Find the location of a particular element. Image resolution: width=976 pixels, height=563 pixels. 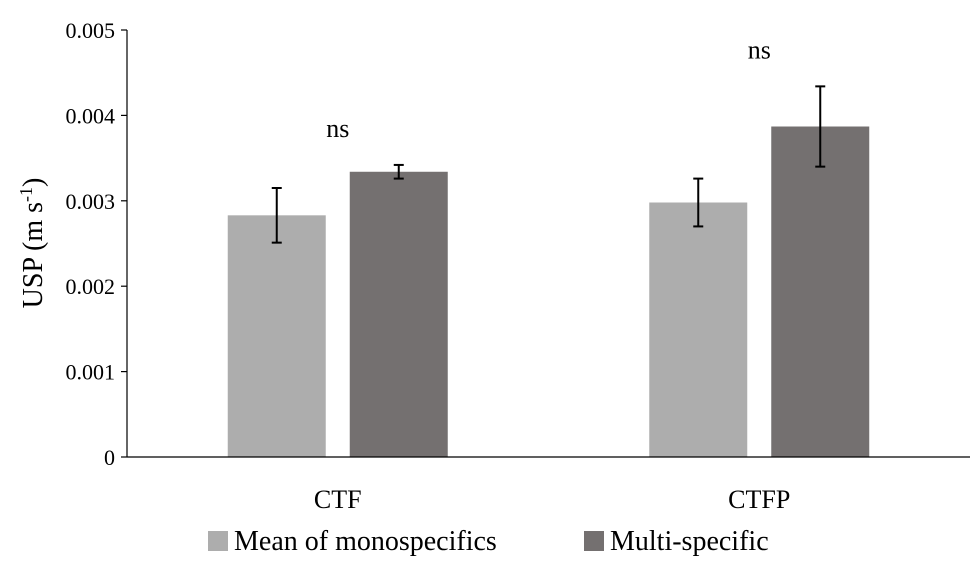

annotations: ns ns is located at coordinates (548, 89).